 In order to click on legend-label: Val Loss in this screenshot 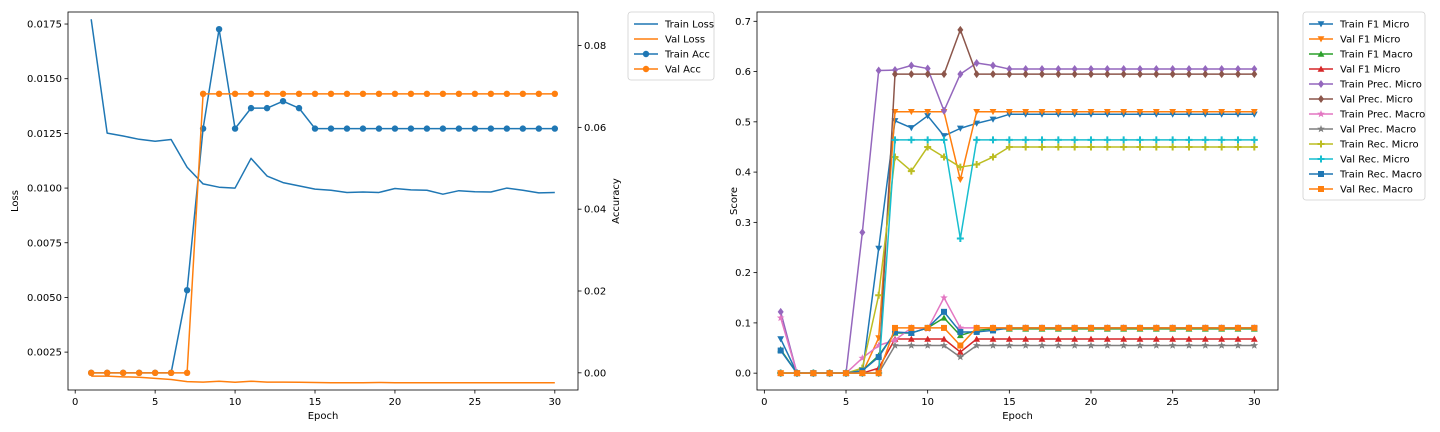, I will do `click(685, 40)`.